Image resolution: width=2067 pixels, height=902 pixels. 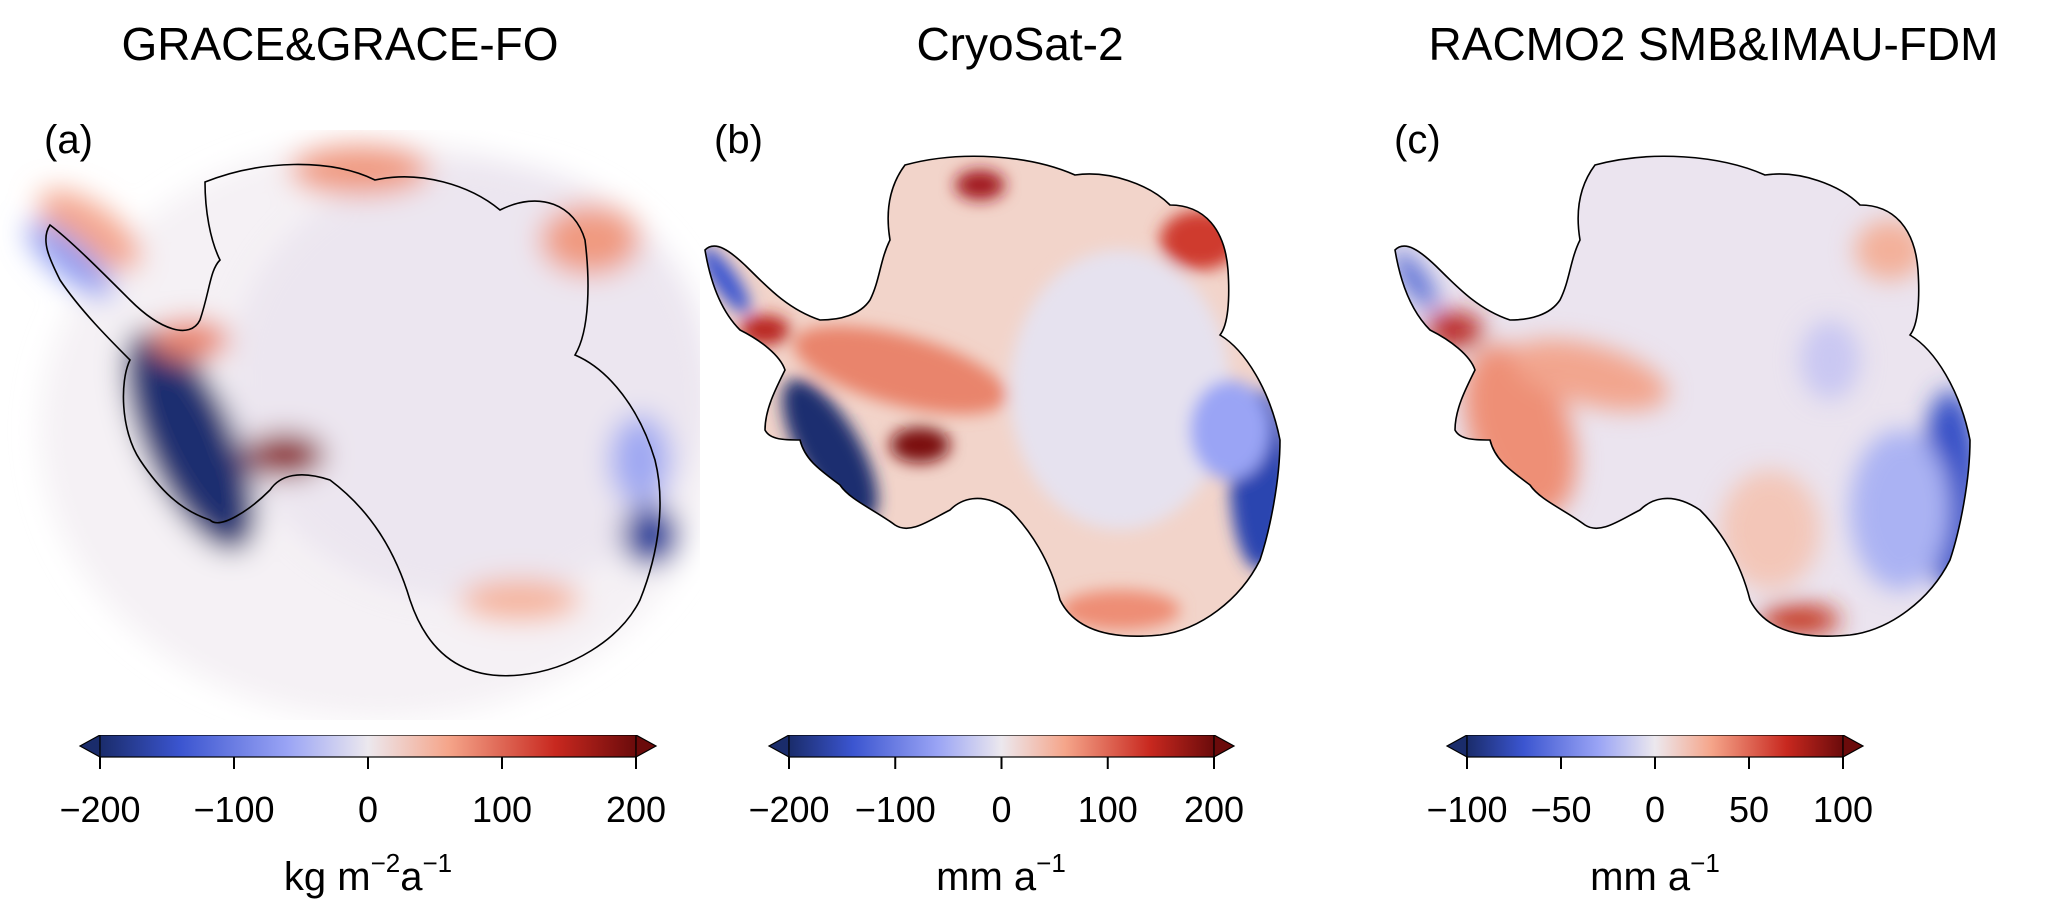 I want to click on racmo-field, so click(x=1682, y=396).